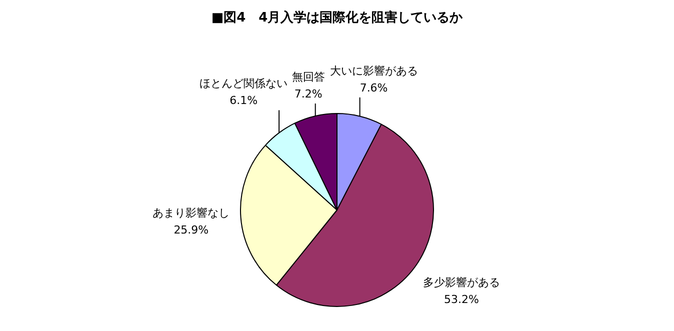  What do you see at coordinates (374, 87) in the screenshot?
I see `data-label: 7.6%` at bounding box center [374, 87].